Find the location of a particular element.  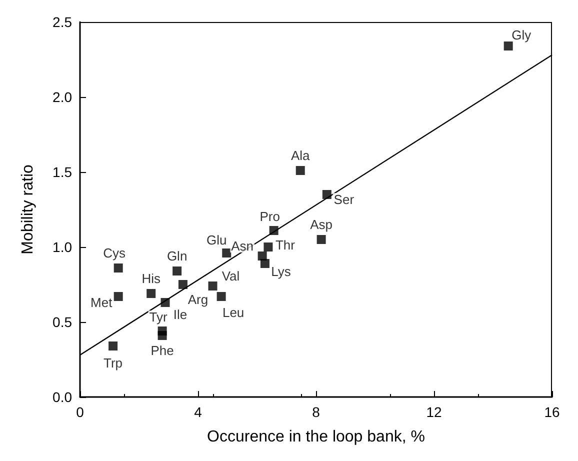

y-axis-title: Mobility ratio is located at coordinates (28, 209).